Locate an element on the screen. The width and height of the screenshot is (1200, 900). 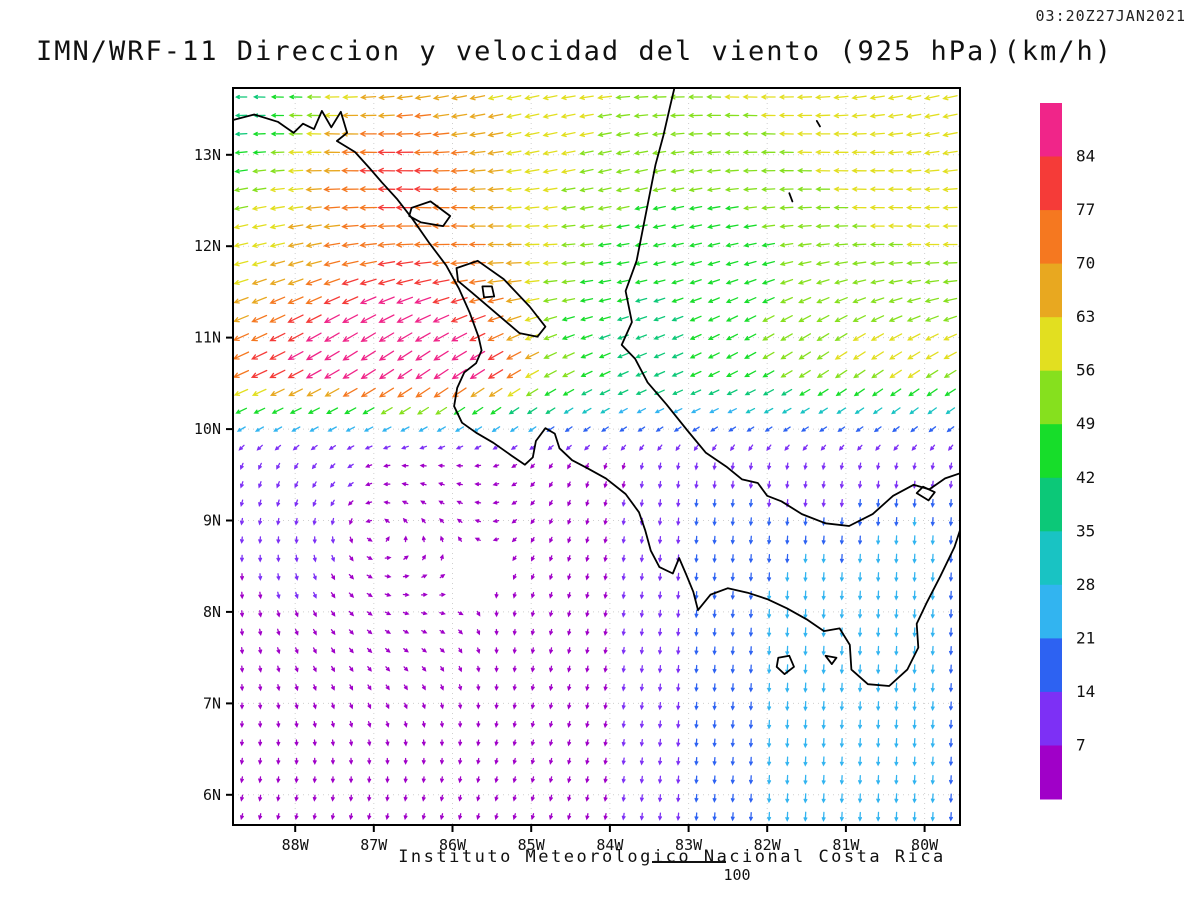
lat-tick-label: 11N is located at coordinates (207, 338).